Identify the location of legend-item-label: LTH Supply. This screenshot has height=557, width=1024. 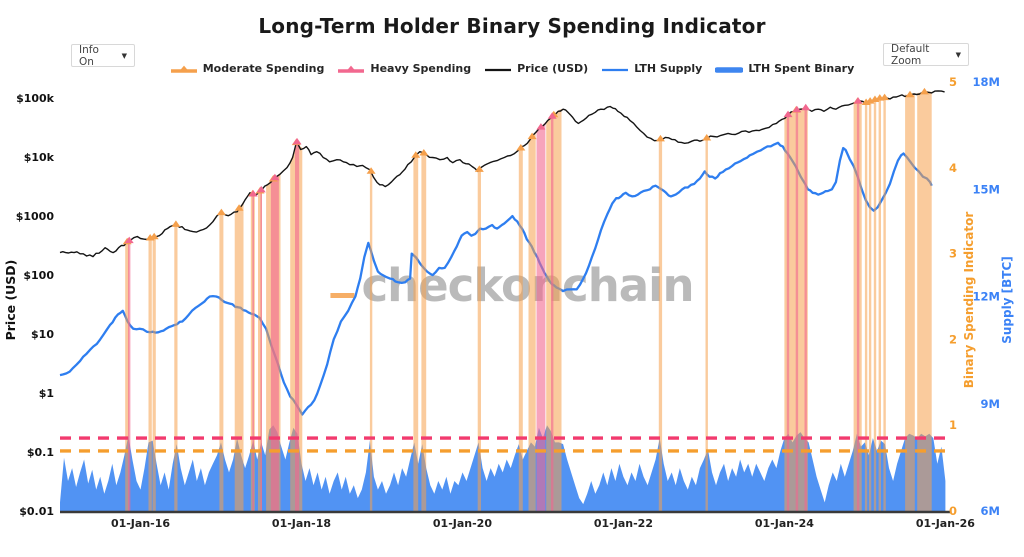
(668, 68).